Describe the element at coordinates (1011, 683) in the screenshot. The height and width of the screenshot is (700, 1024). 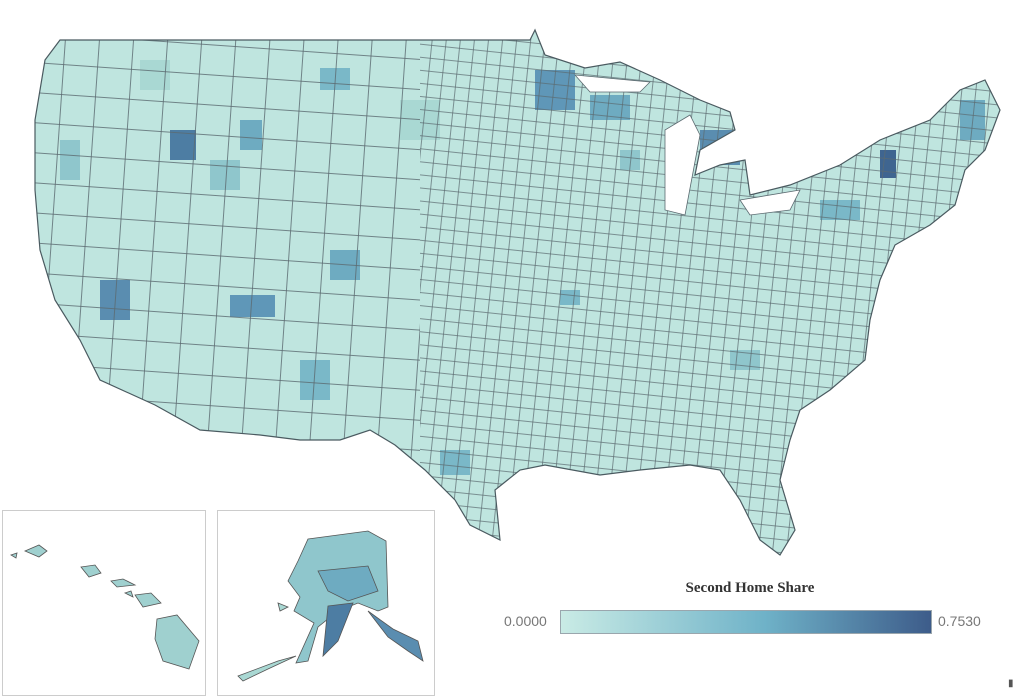
I see `compass-icon: ▮` at that location.